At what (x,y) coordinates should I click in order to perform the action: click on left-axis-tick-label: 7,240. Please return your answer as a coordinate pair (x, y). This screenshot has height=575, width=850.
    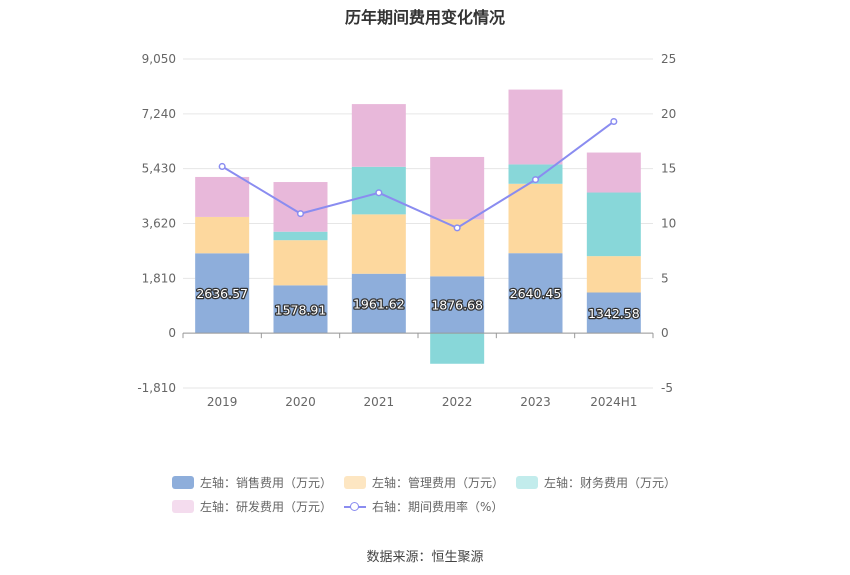
    Looking at the image, I should click on (159, 114).